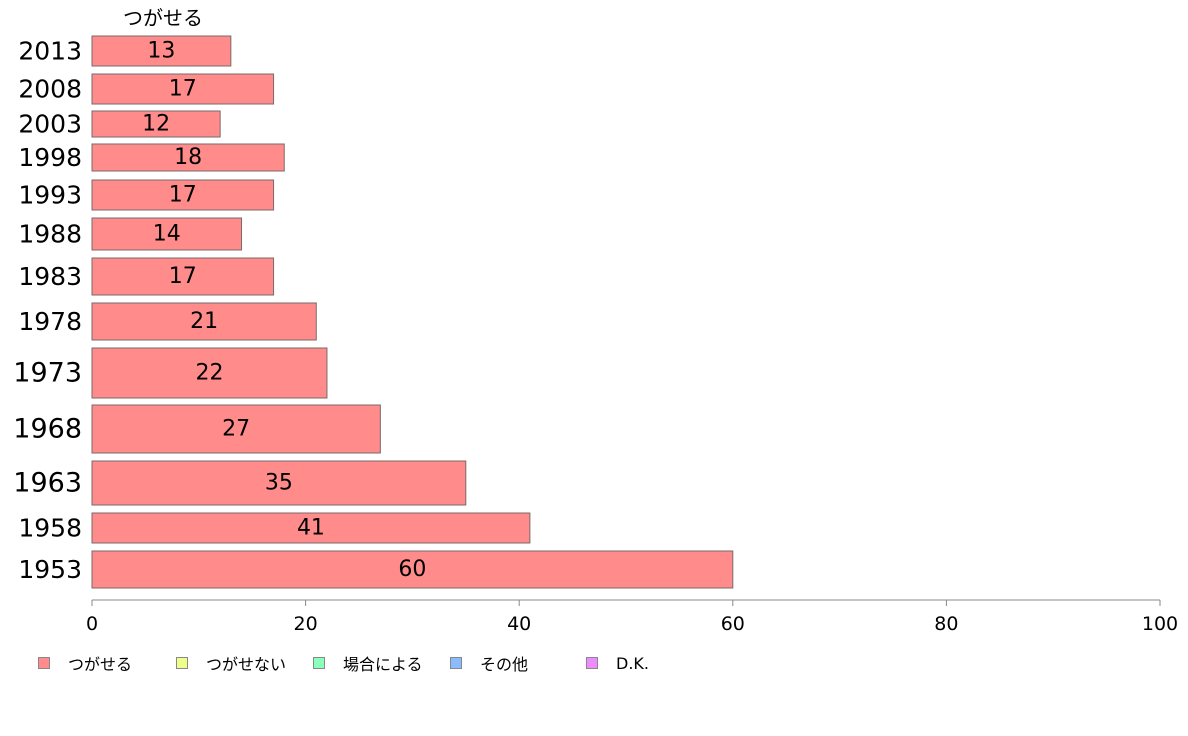 This screenshot has height=736, width=1188. I want to click on category-label: 1968, so click(47, 429).